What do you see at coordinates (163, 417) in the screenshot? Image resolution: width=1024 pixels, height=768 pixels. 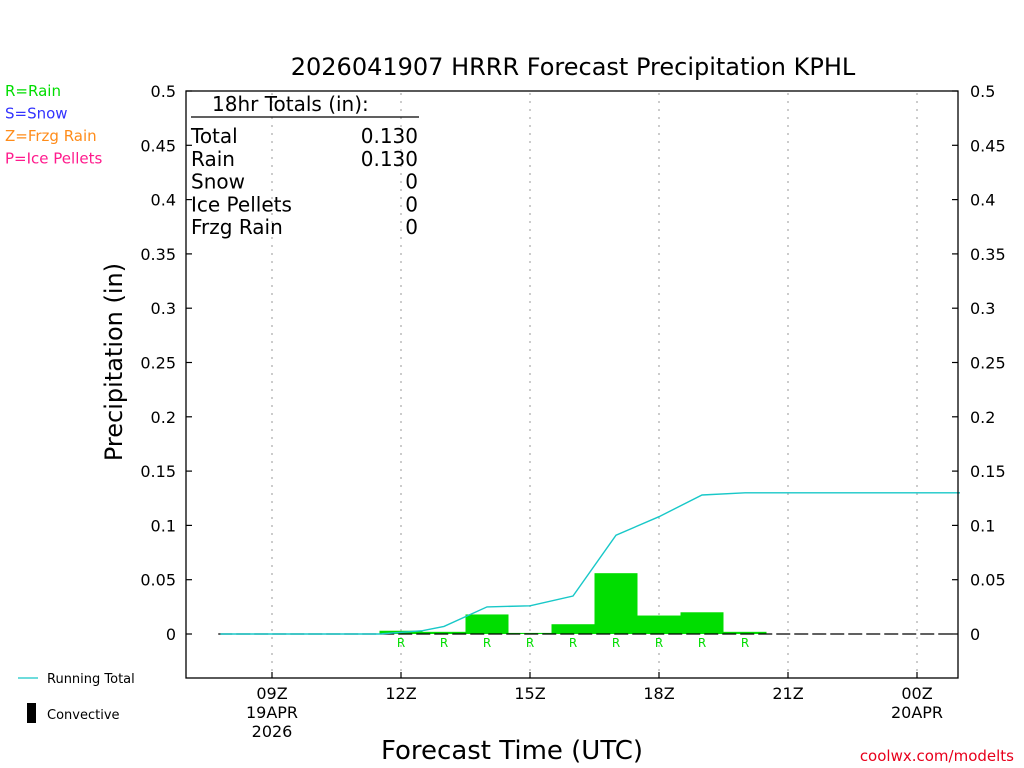 I see `y-tick-label-left: 0.2` at bounding box center [163, 417].